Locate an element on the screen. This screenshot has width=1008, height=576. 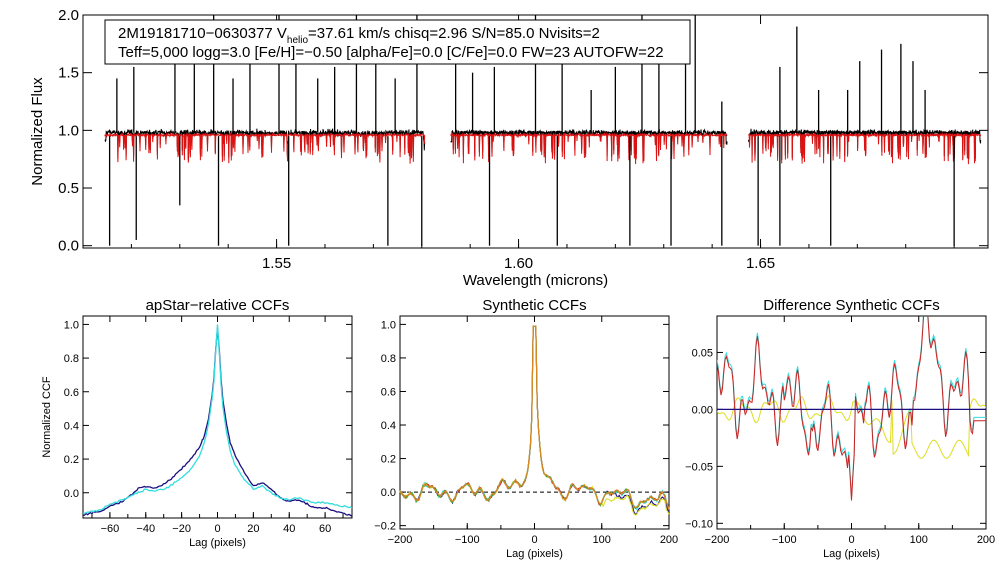
x-tick-label: −60 is located at coordinates (110, 529).